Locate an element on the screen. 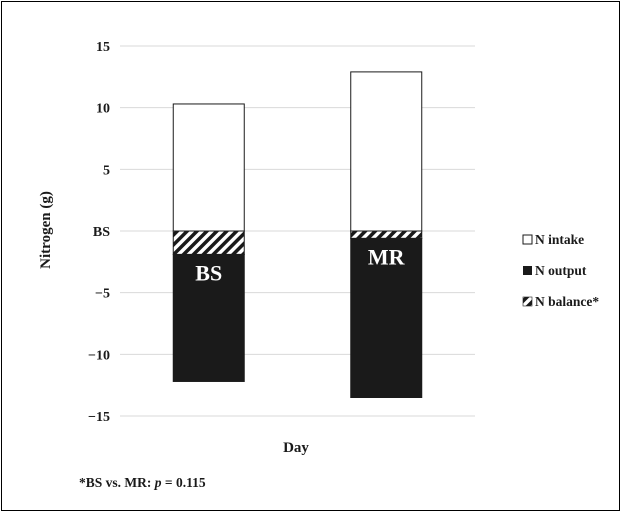 The width and height of the screenshot is (623, 514). footnote-suffix: = 0.115 is located at coordinates (184, 482).